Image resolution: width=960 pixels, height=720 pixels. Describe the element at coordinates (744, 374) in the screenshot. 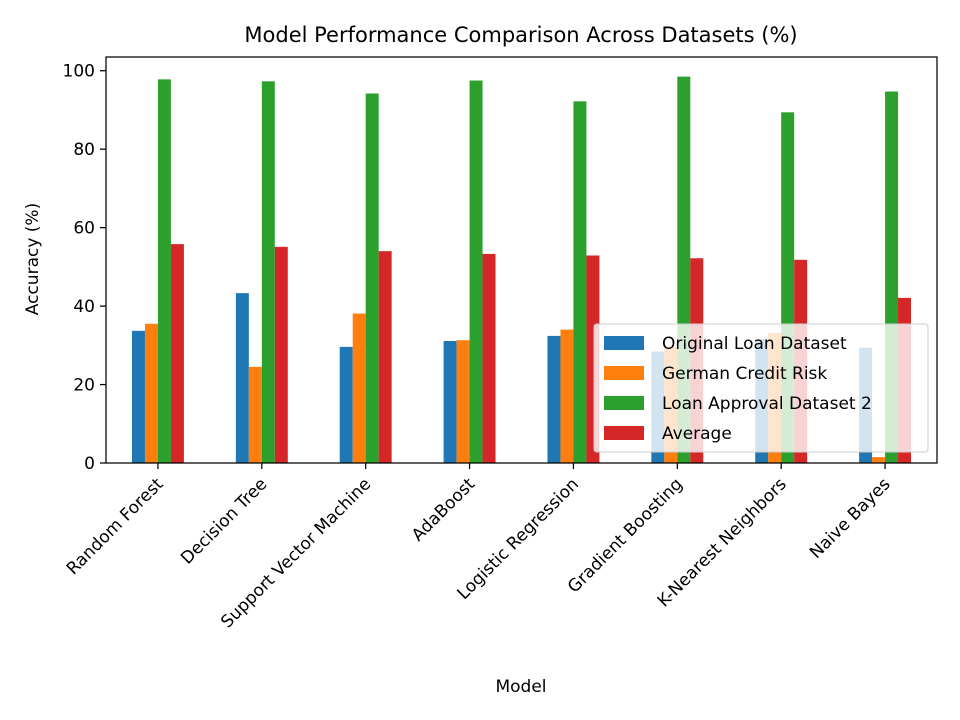

I see `legend-entry: German Credit Risk` at that location.